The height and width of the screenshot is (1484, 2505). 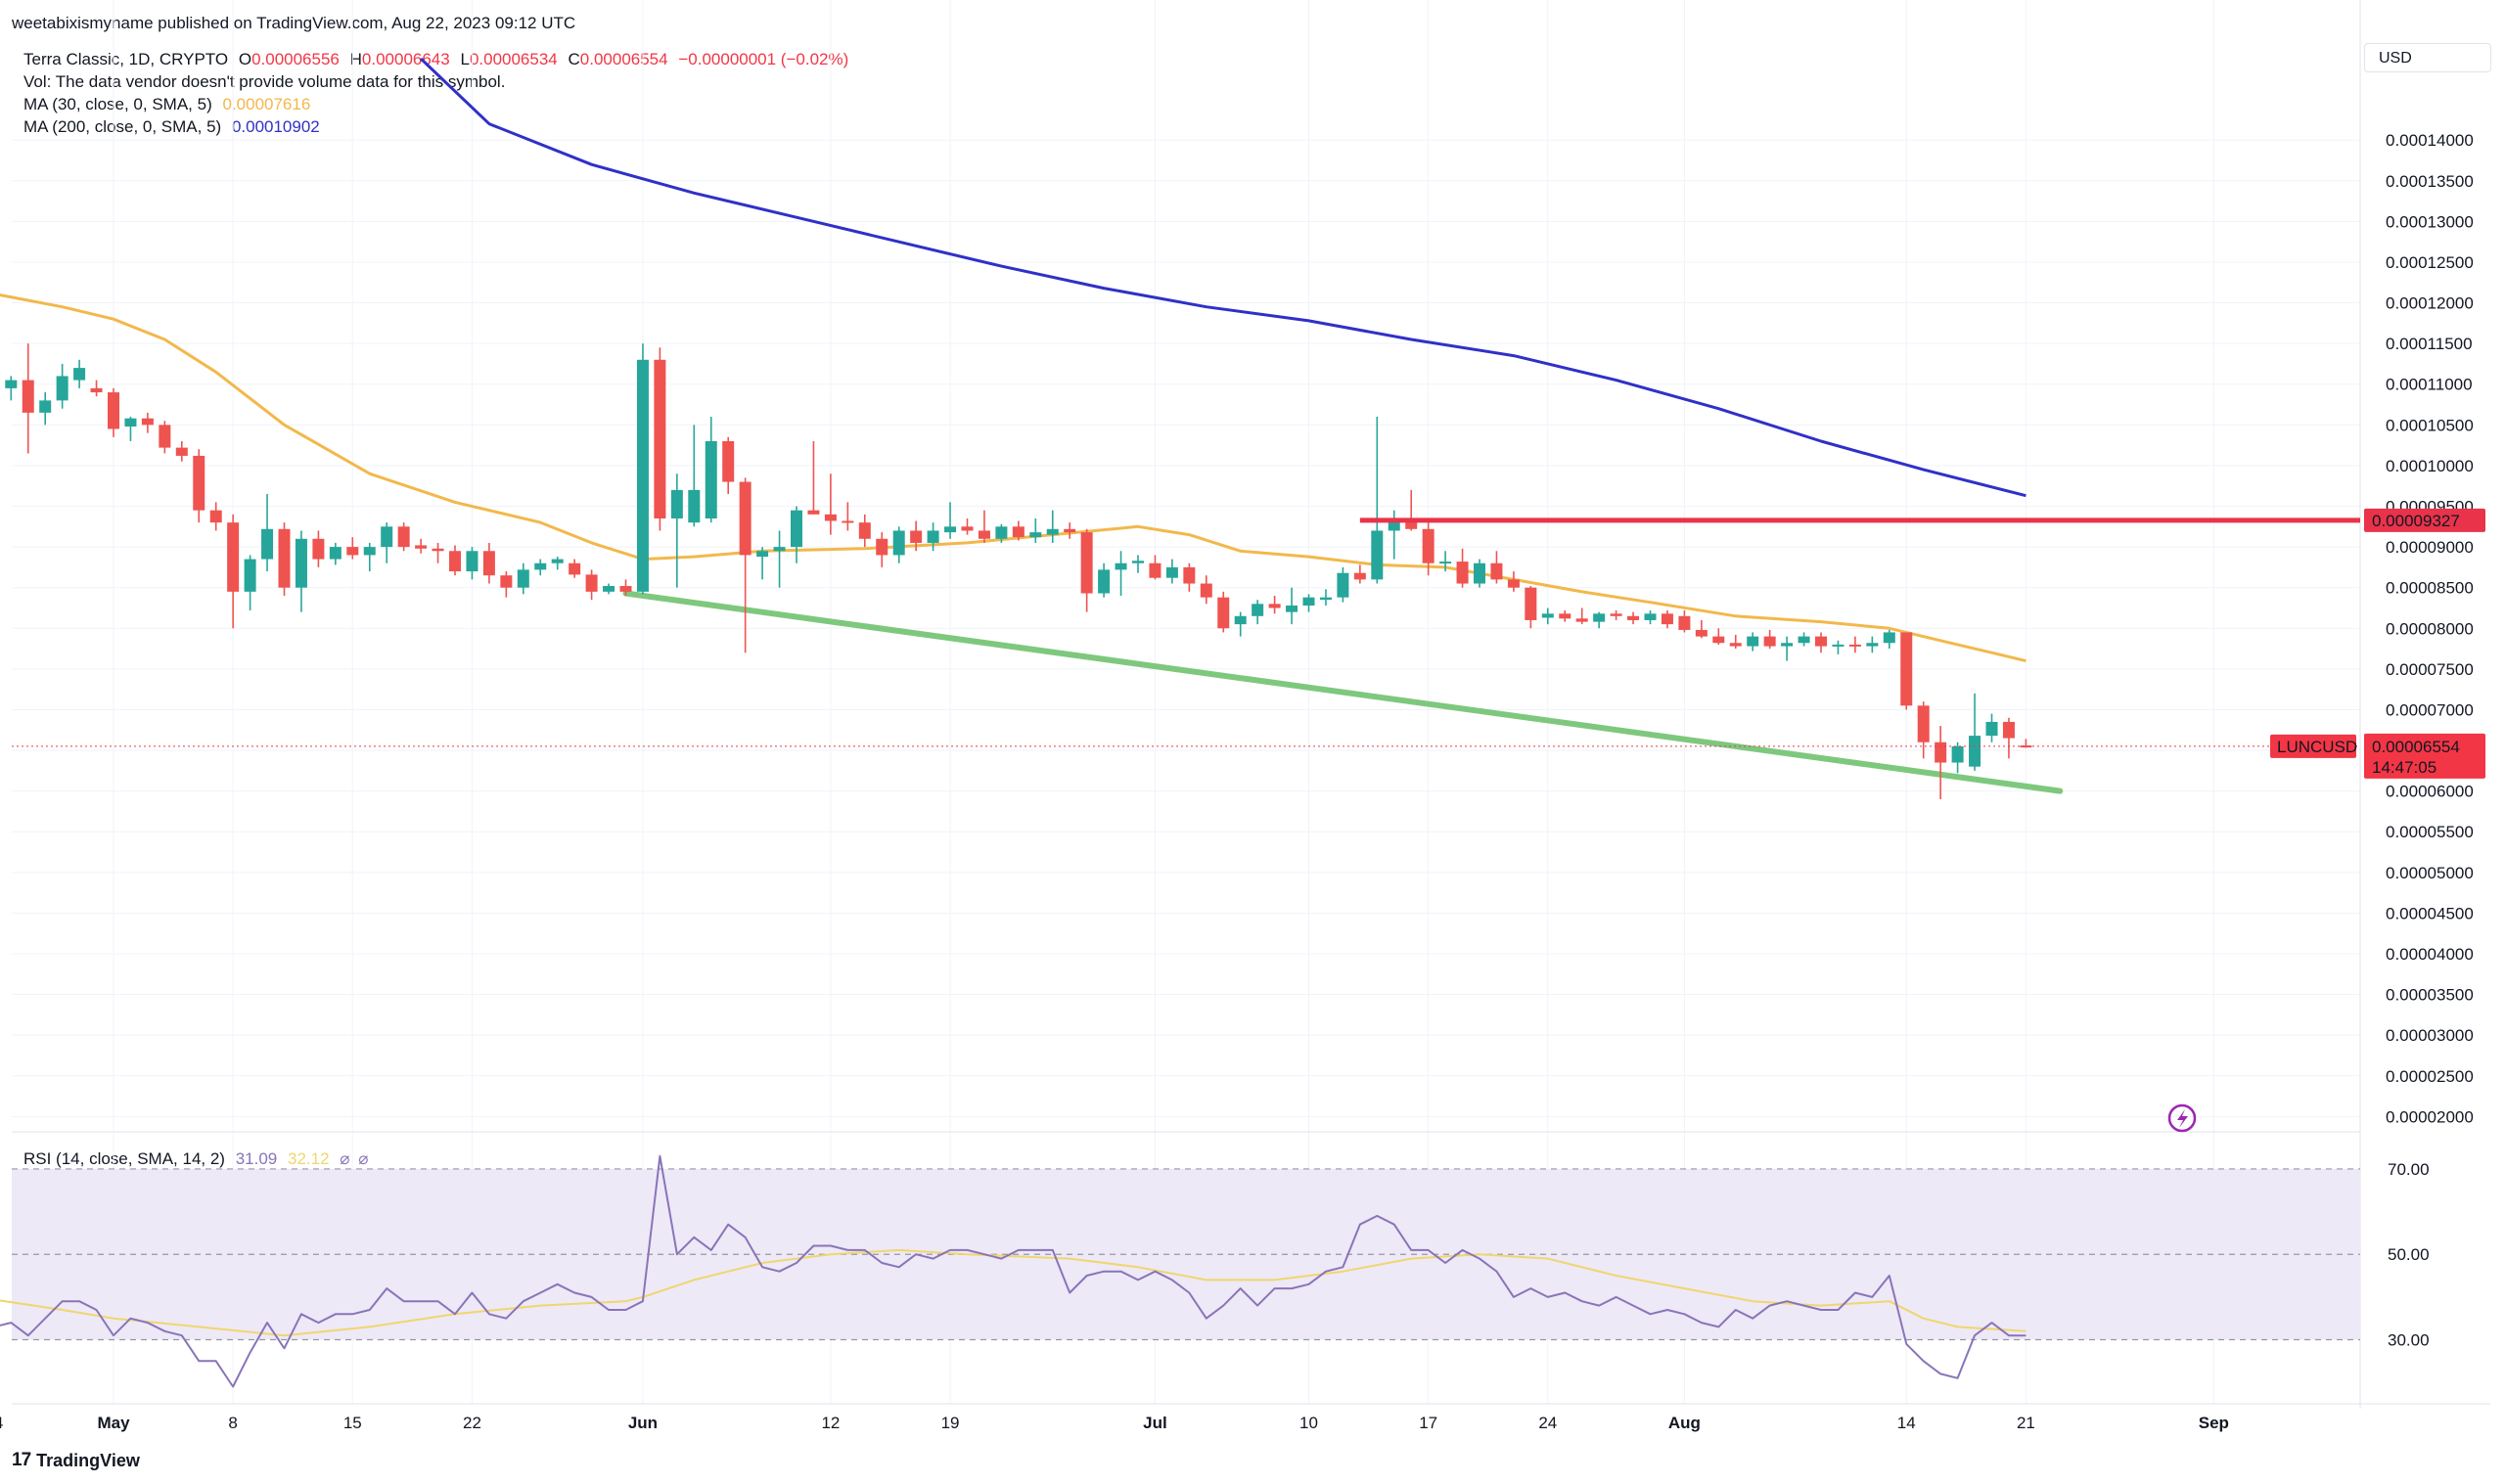 What do you see at coordinates (950, 1423) in the screenshot?
I see `time-tick-label: 19` at bounding box center [950, 1423].